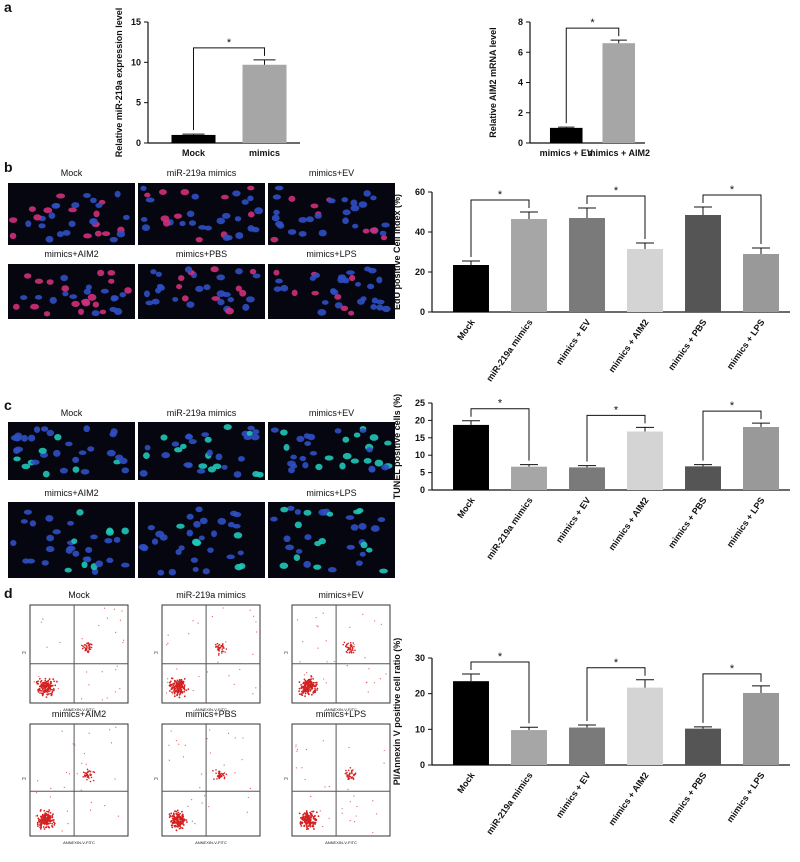 The height and width of the screenshot is (862, 800). Describe the element at coordinates (71, 214) in the screenshot. I see `micrograph` at that location.